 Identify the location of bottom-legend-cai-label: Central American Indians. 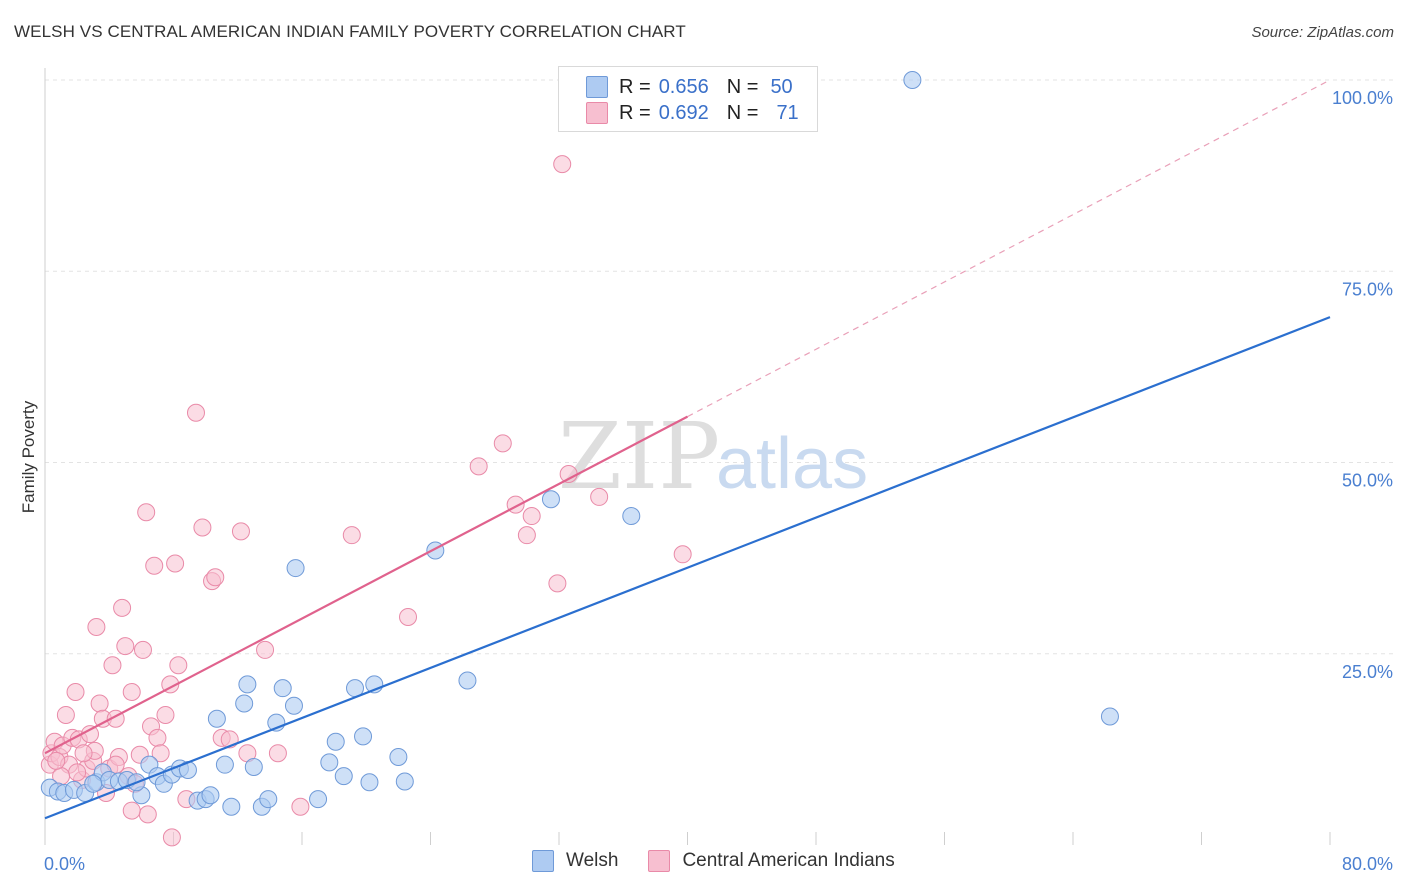
(788, 860).